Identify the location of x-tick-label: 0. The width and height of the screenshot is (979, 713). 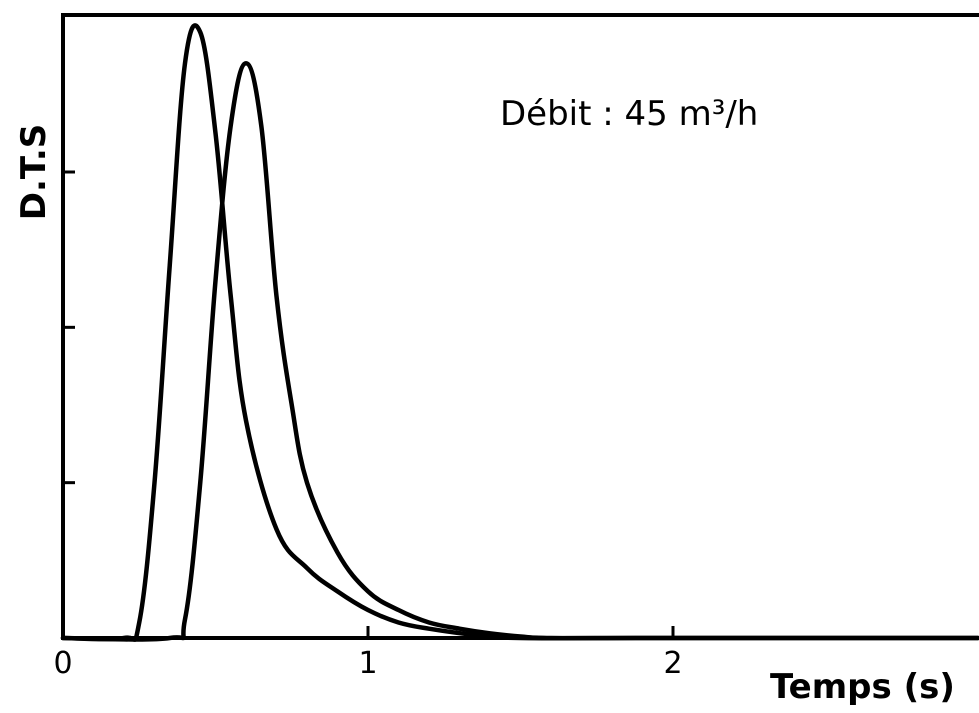
(62, 663).